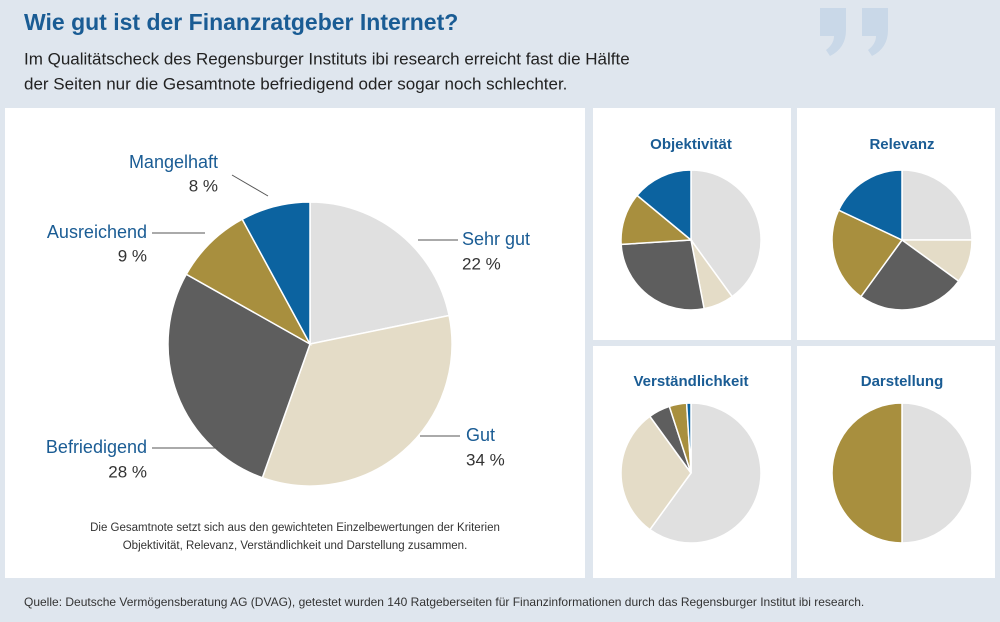 This screenshot has width=1000, height=622. What do you see at coordinates (127, 471) in the screenshot?
I see `value-label: 28 %` at bounding box center [127, 471].